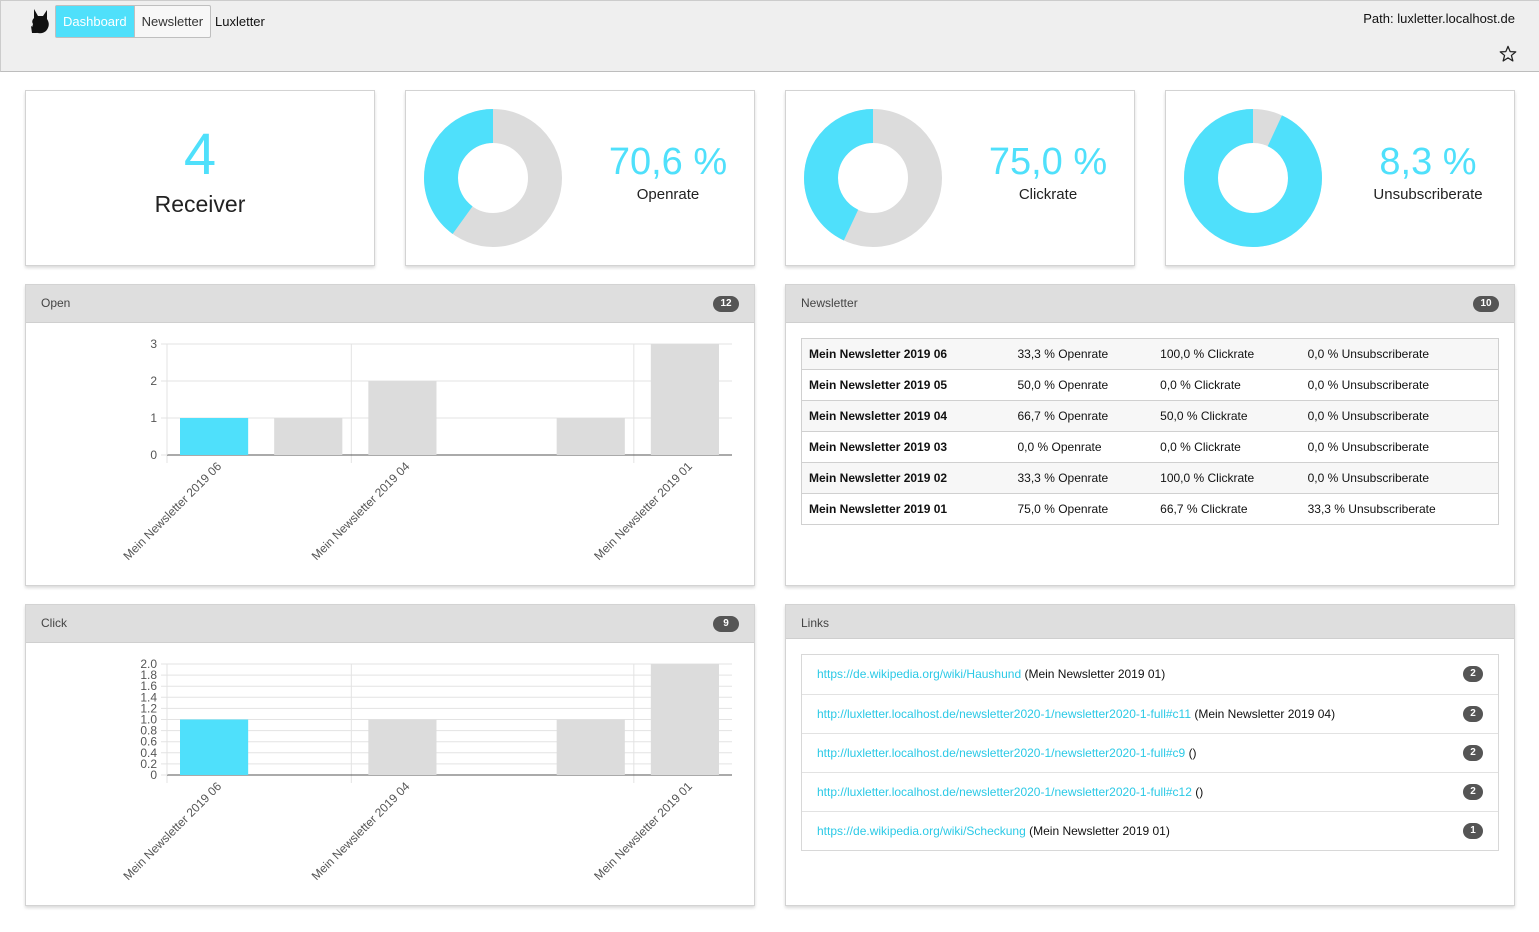 This screenshot has width=1539, height=932. I want to click on y-tick-label: 1.0, so click(148, 720).